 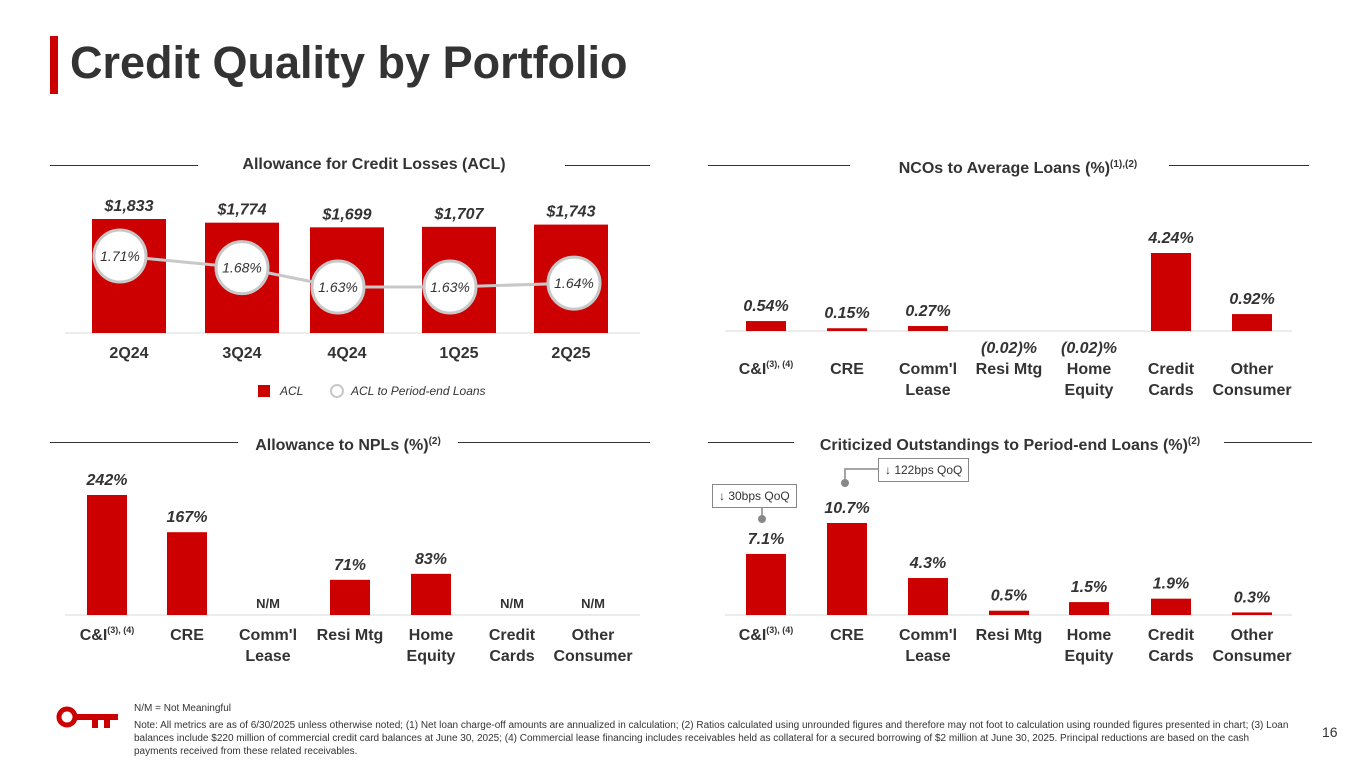 I want to click on nco-bar-label: 4.24%, so click(x=1170, y=238).